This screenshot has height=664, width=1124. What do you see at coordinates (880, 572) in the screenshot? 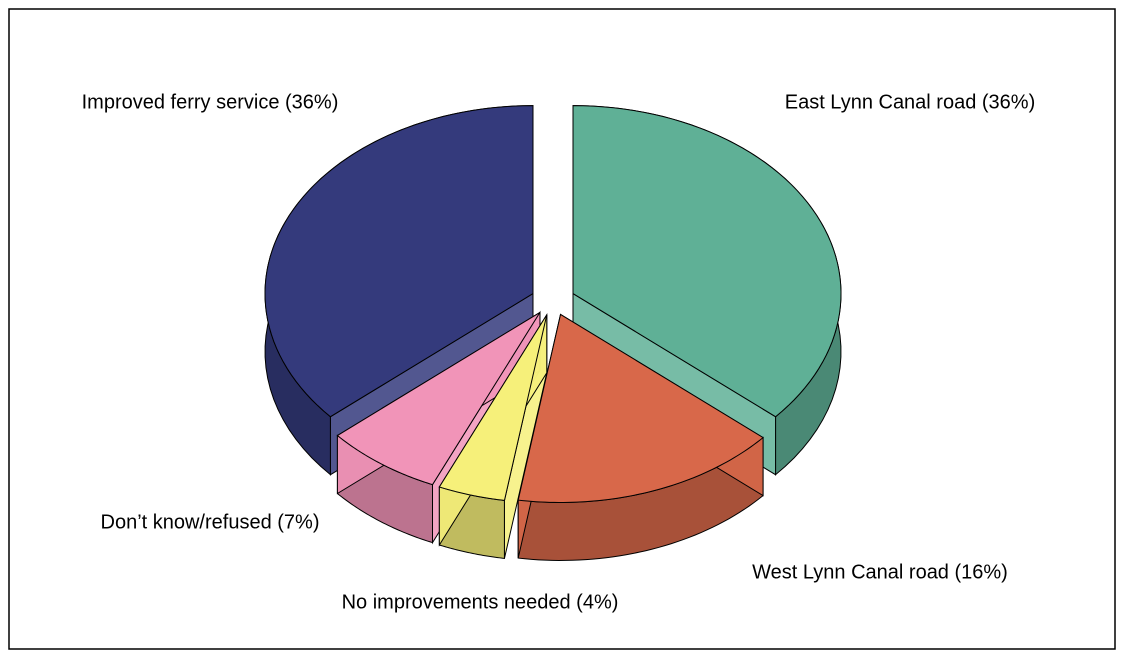
I see `slice-label: West Lynn Canal road (16%)` at bounding box center [880, 572].